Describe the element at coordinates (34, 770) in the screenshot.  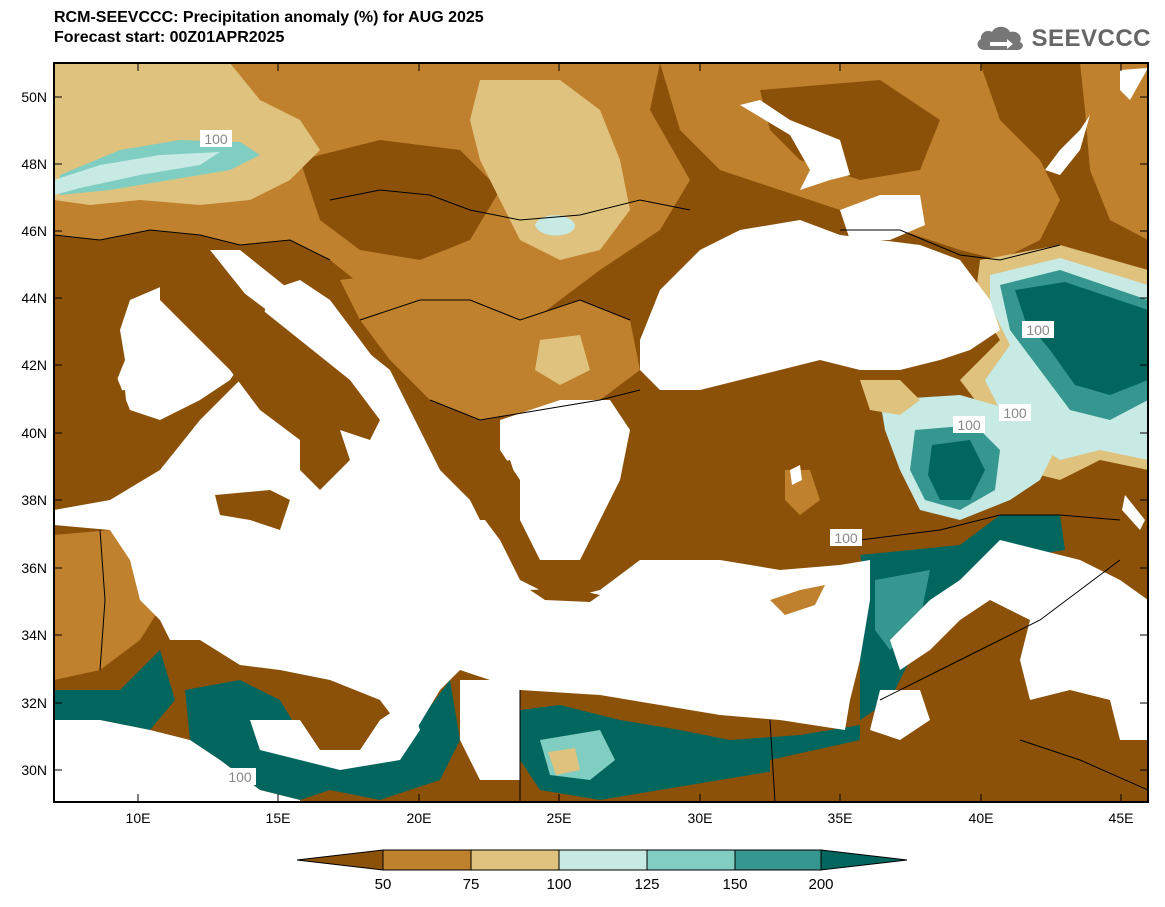
I see `lat-label: 30N` at that location.